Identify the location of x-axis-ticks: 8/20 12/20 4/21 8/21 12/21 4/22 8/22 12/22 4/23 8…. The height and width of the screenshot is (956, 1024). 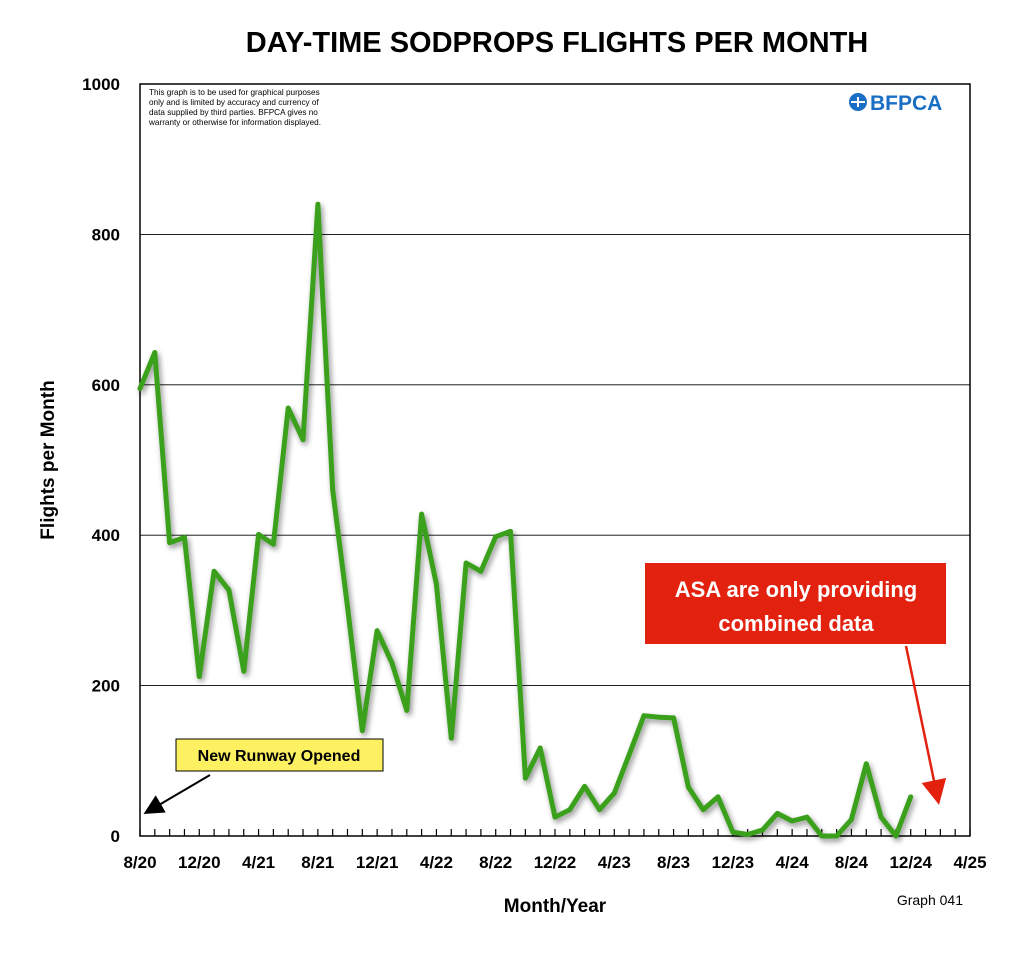
(555, 850).